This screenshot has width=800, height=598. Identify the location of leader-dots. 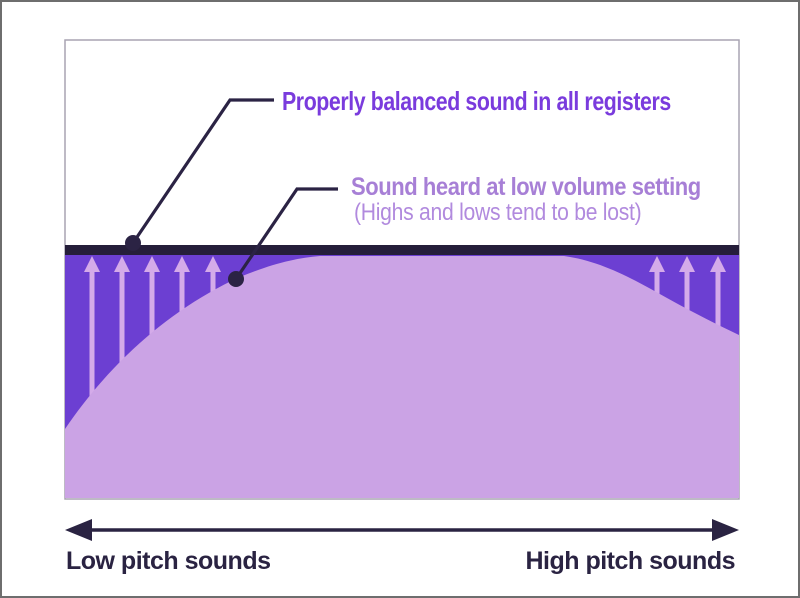
(184, 261).